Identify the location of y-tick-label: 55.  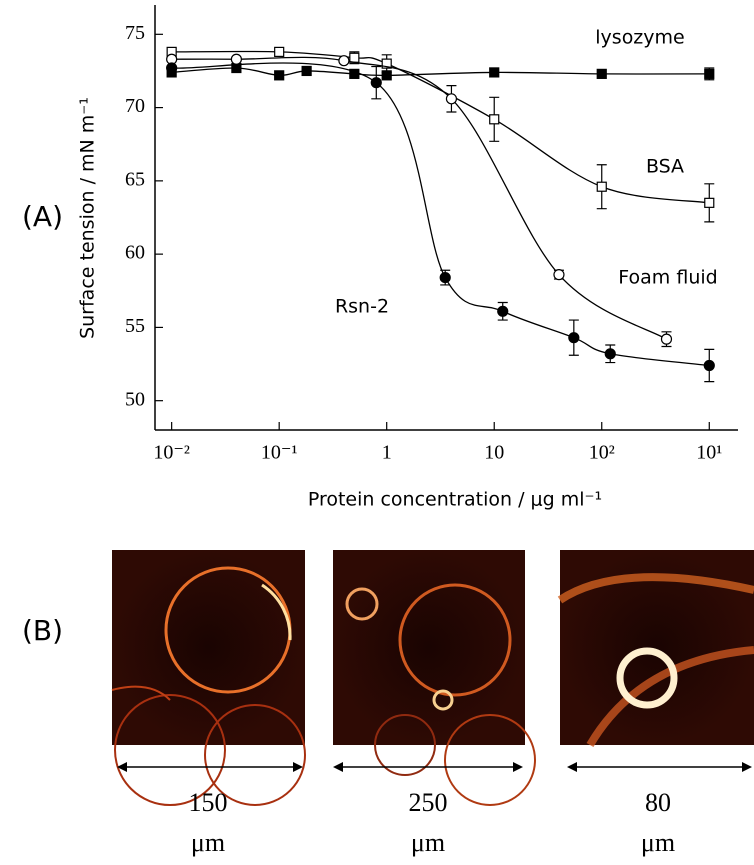
(135, 326).